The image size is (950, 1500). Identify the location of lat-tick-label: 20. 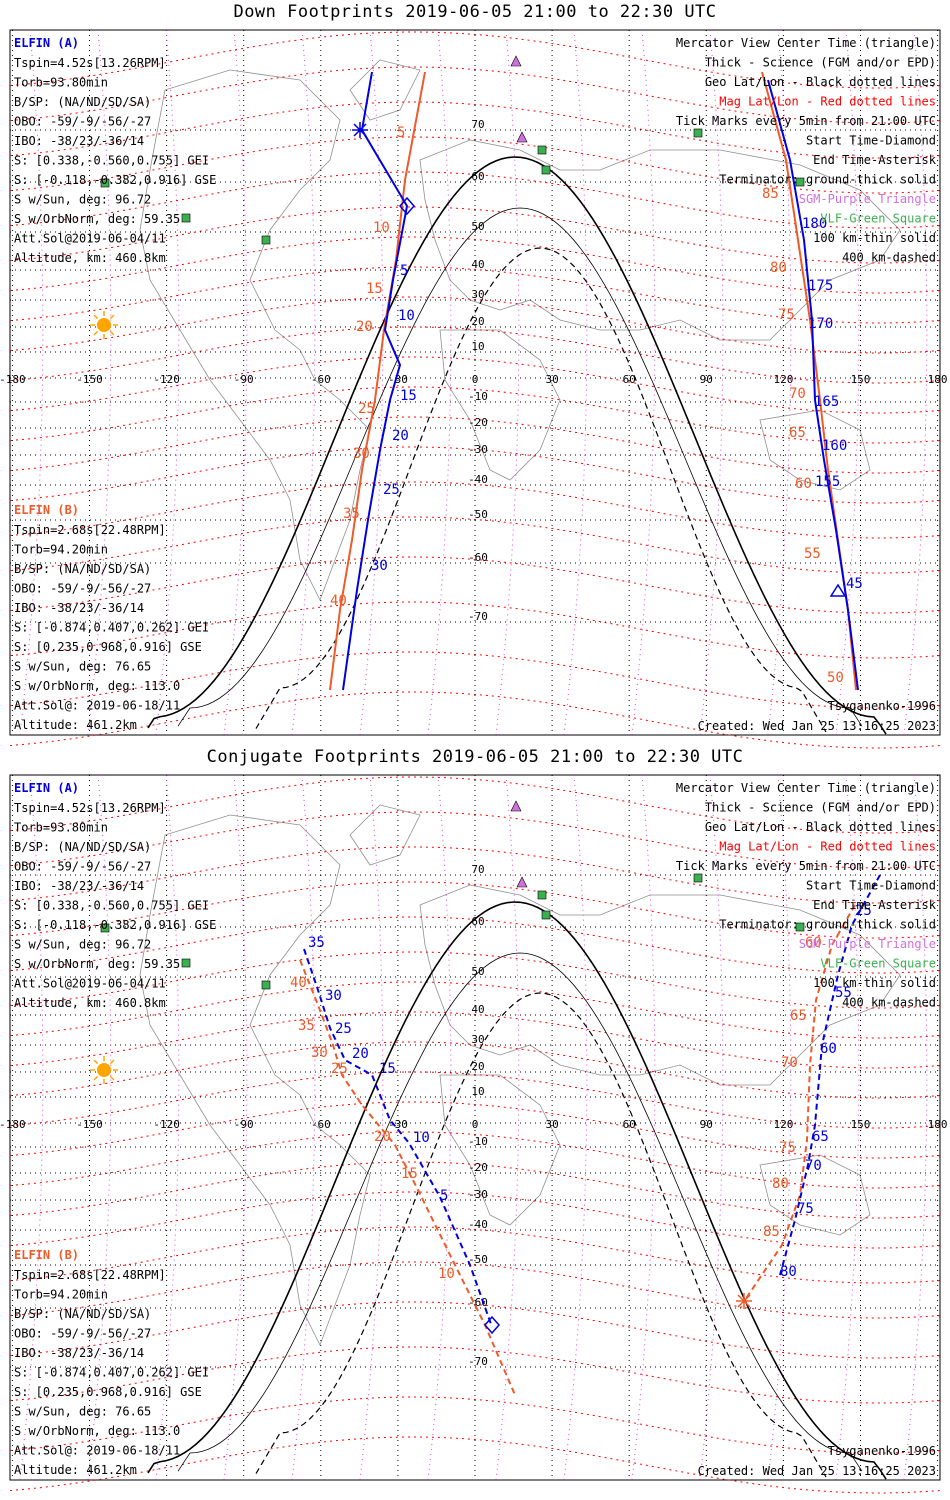
(477, 321).